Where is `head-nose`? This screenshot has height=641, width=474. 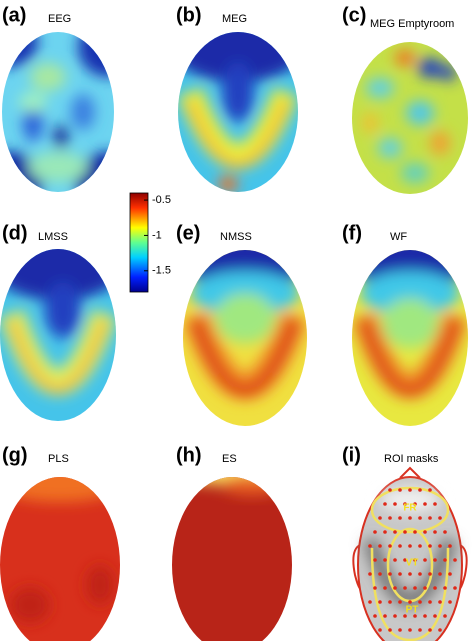 head-nose is located at coordinates (410, 472).